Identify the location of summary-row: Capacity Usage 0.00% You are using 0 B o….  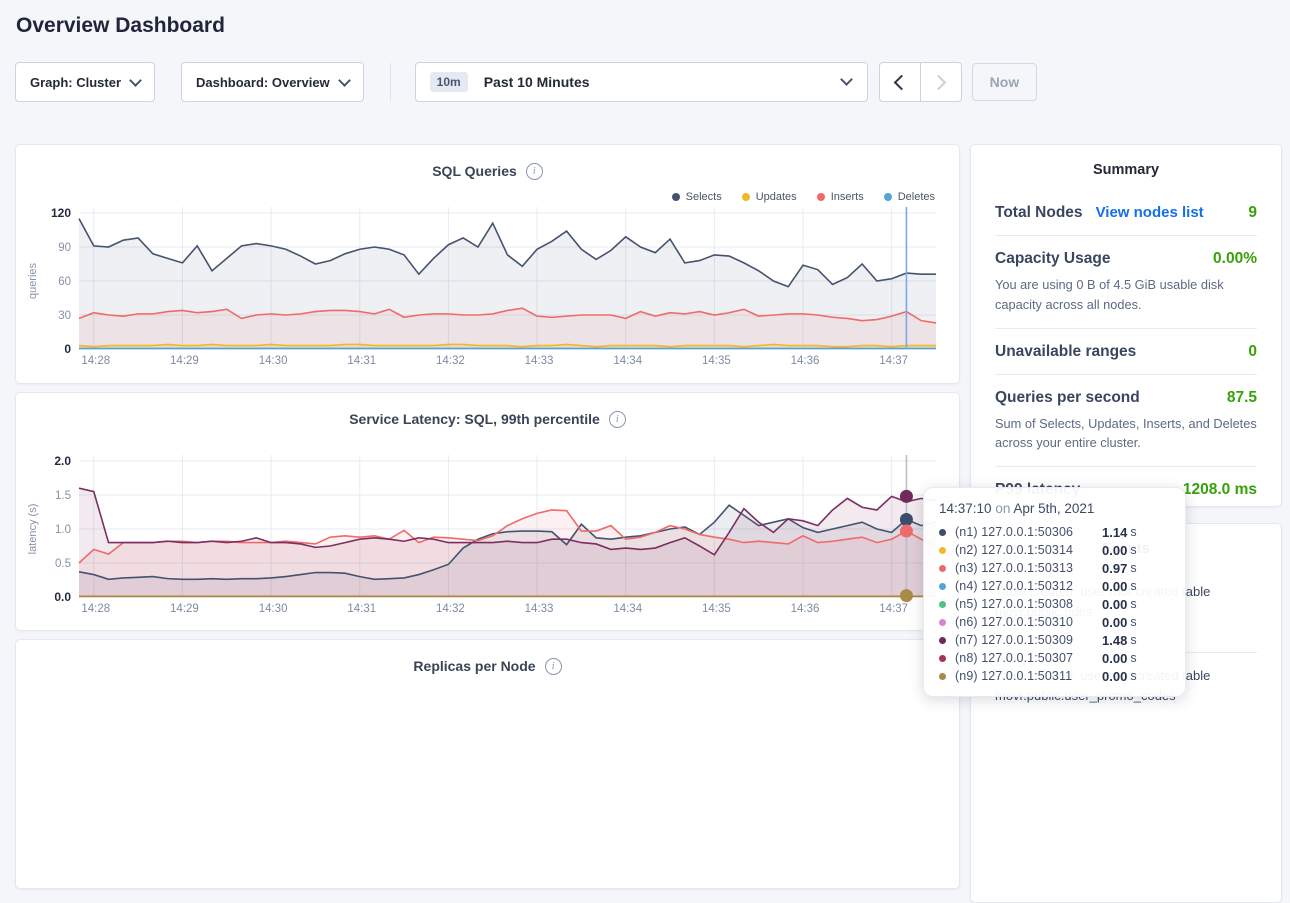
(1126, 281).